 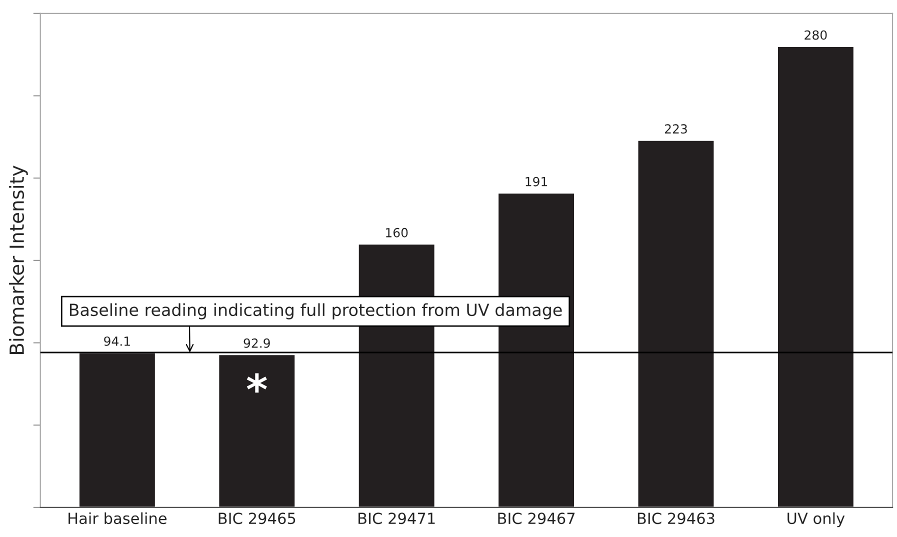 I want to click on ref-line-label: Baseline reading indicating full protection from UV damage, so click(x=316, y=311).